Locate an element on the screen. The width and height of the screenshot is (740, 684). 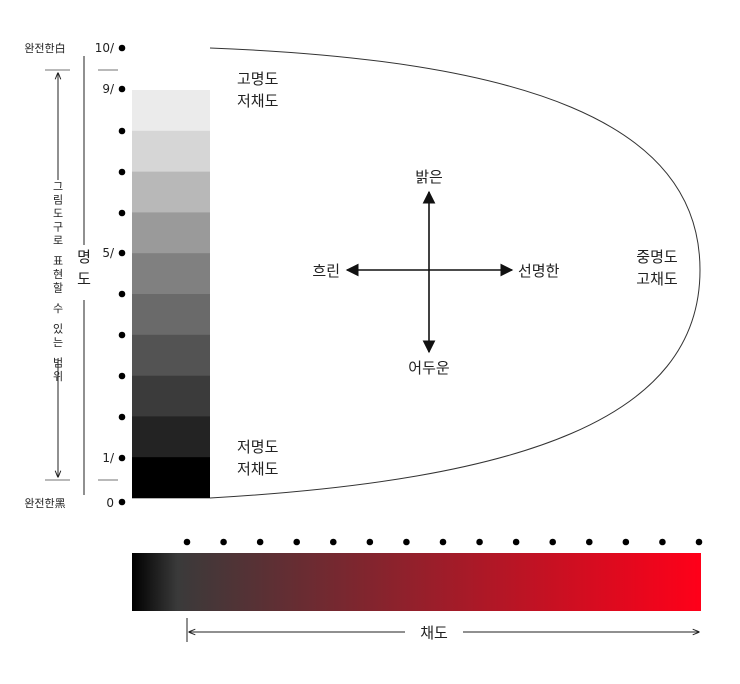
gray-scale-bar is located at coordinates (171, 294).